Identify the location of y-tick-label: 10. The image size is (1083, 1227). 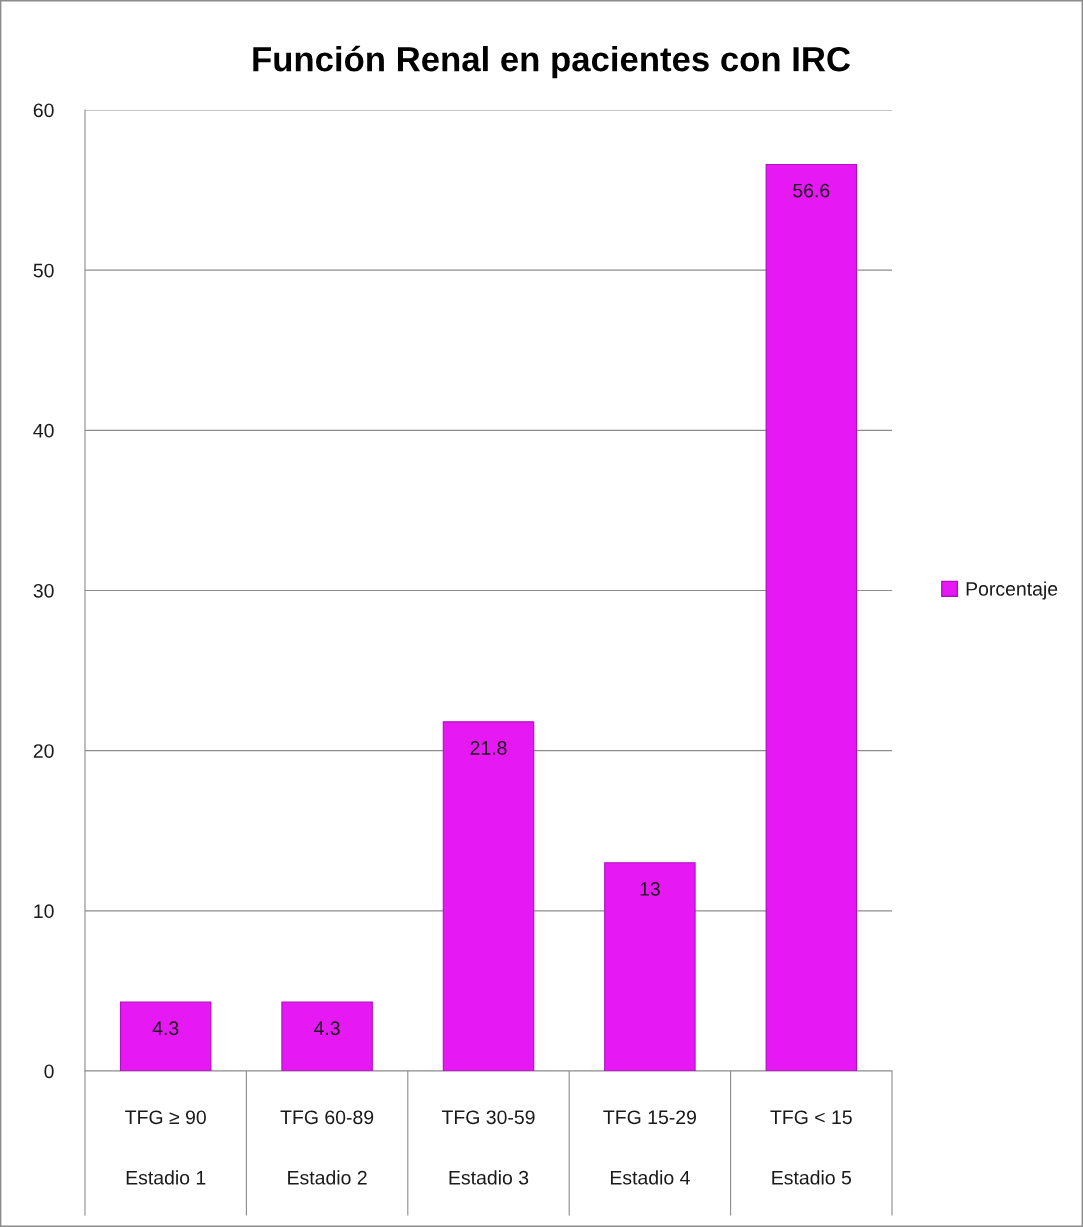
(44, 911).